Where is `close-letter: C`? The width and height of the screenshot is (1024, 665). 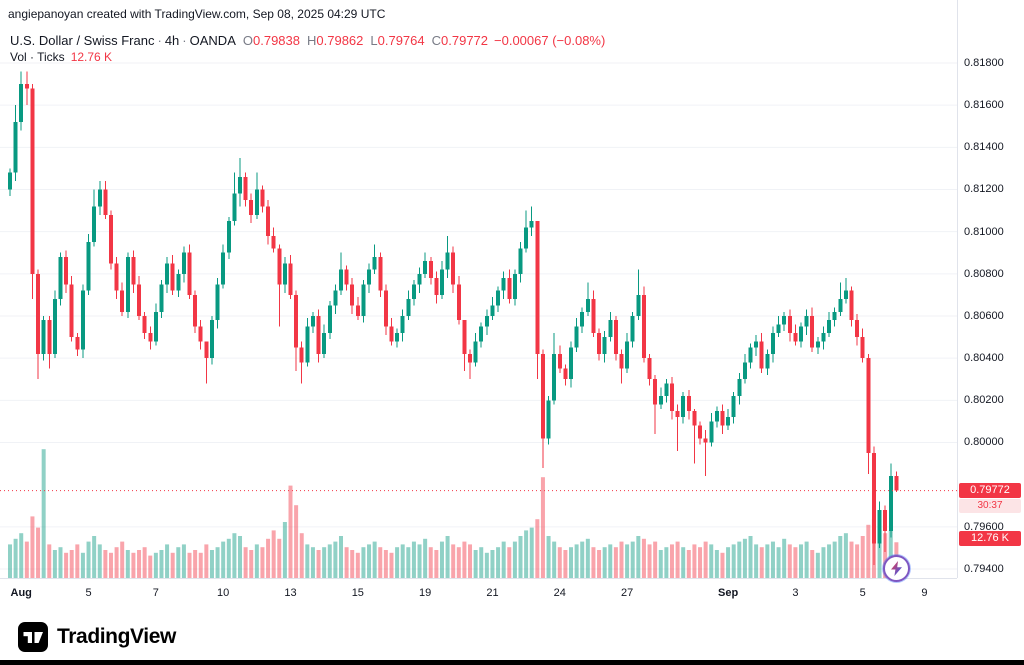 close-letter: C is located at coordinates (436, 40).